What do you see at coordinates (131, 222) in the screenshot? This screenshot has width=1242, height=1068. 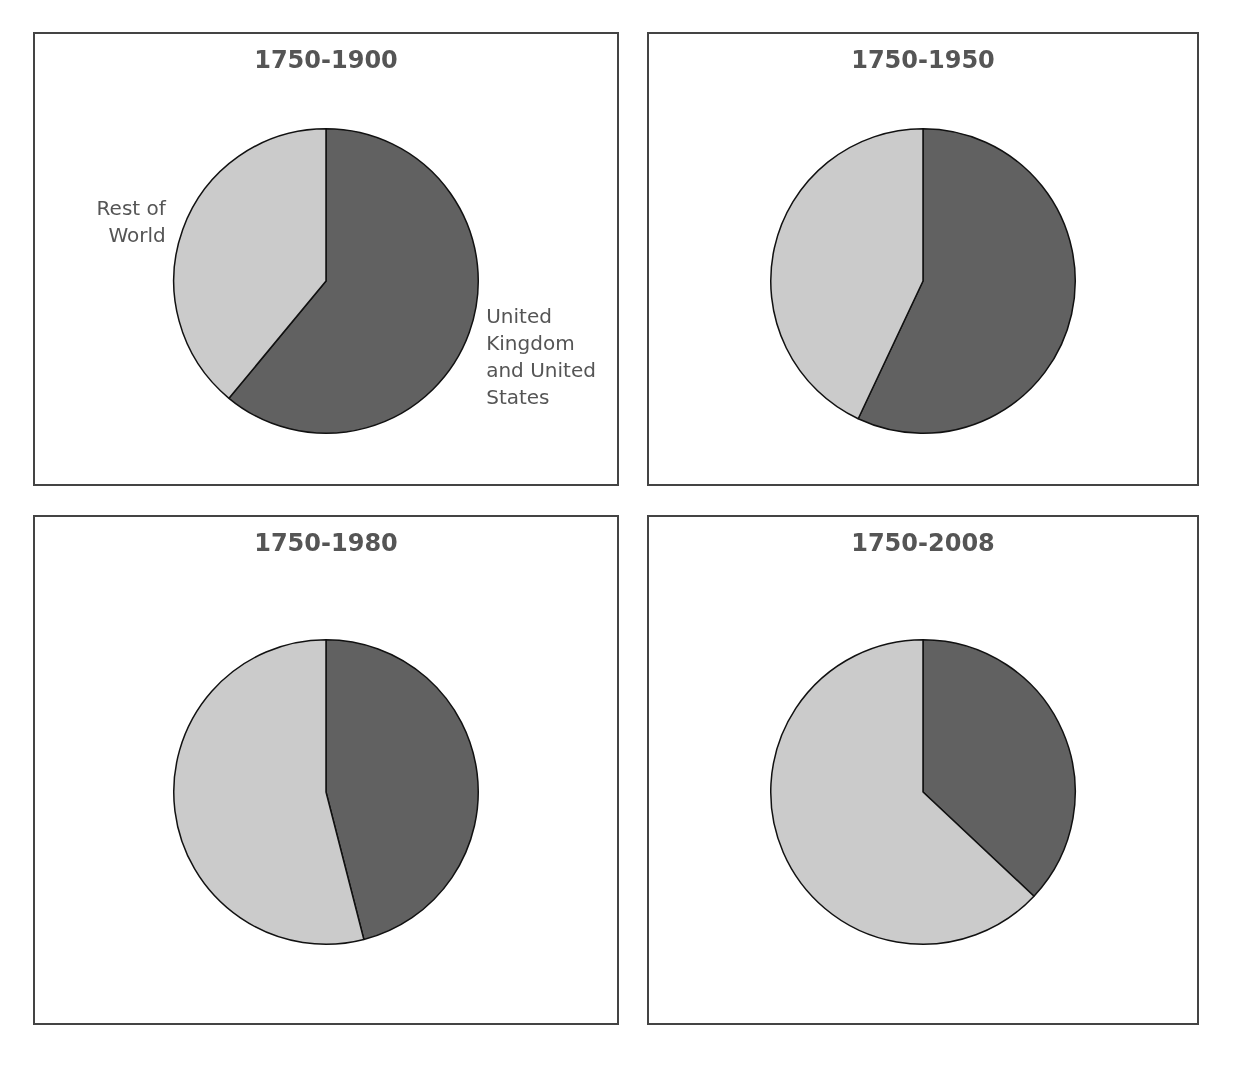 I see `slice-label: Rest of World` at bounding box center [131, 222].